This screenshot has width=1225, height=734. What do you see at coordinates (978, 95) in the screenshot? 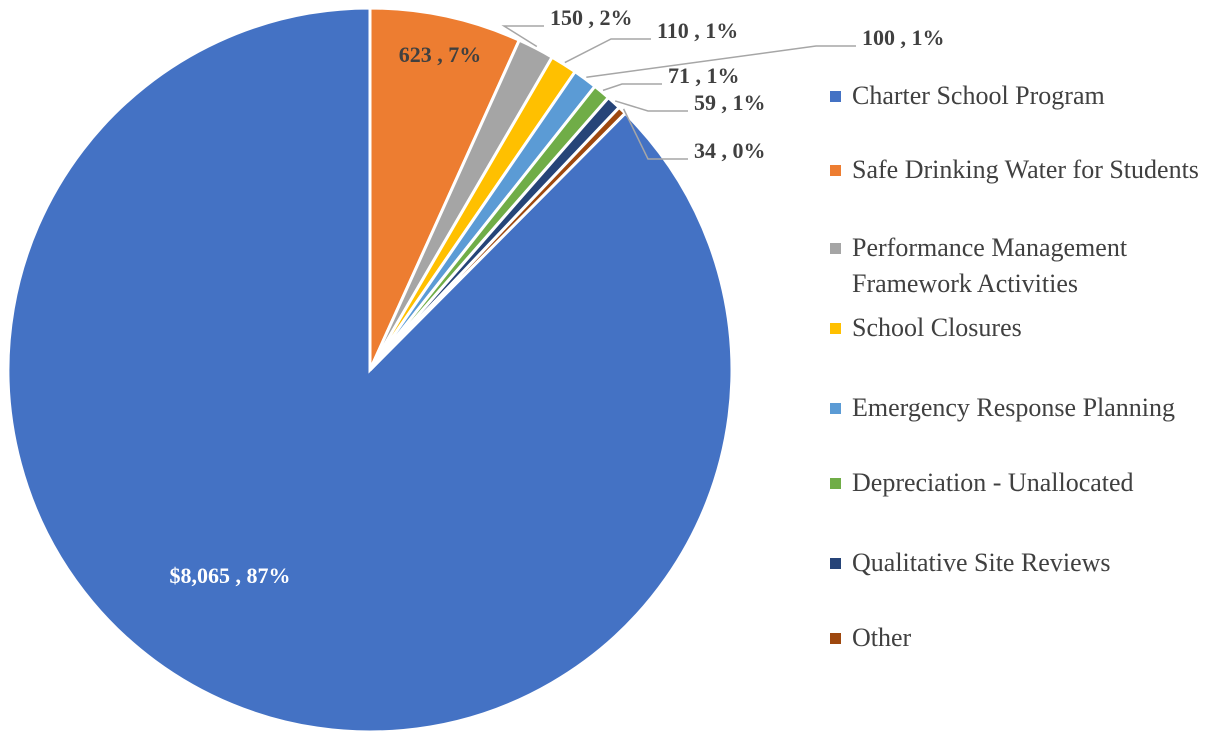
I see `legend-label: Charter School Program` at bounding box center [978, 95].